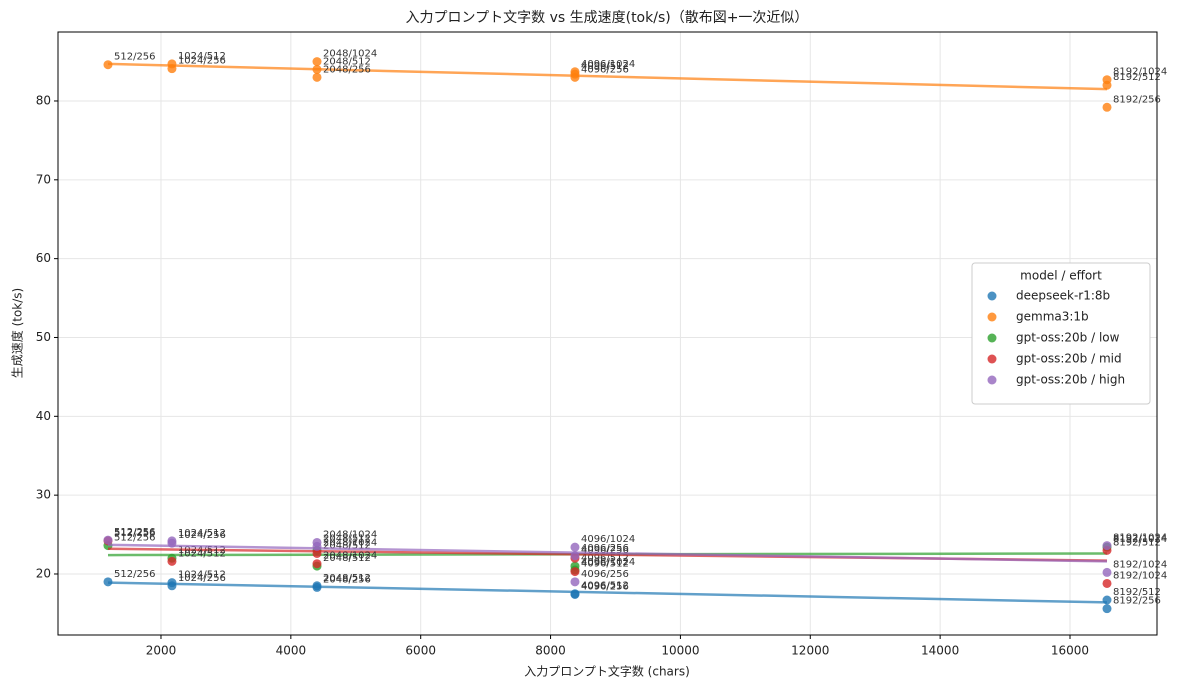 The height and width of the screenshot is (694, 1182). Describe the element at coordinates (1063, 296) in the screenshot. I see `legend-label: deepseek-r1:8b` at that location.